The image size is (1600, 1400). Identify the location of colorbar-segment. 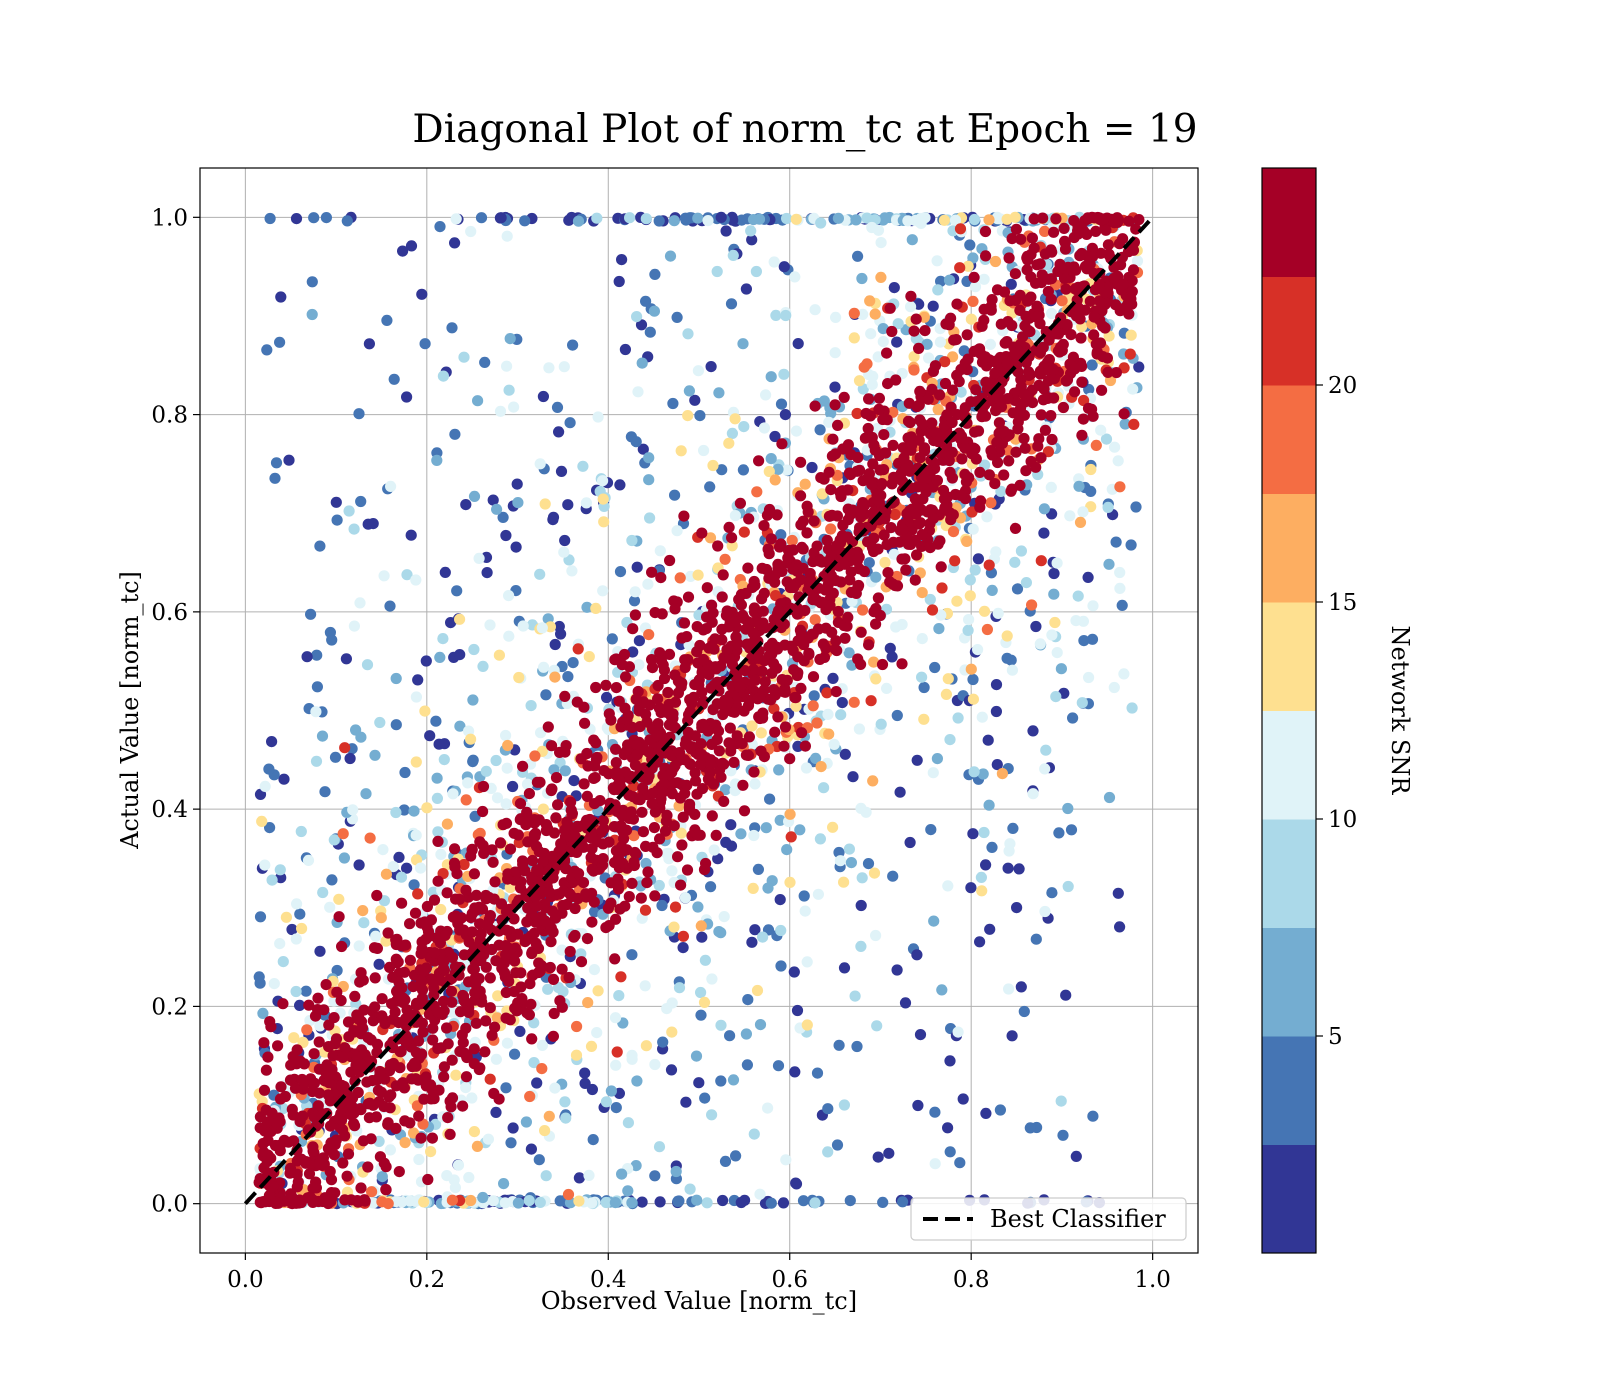
(1289, 222).